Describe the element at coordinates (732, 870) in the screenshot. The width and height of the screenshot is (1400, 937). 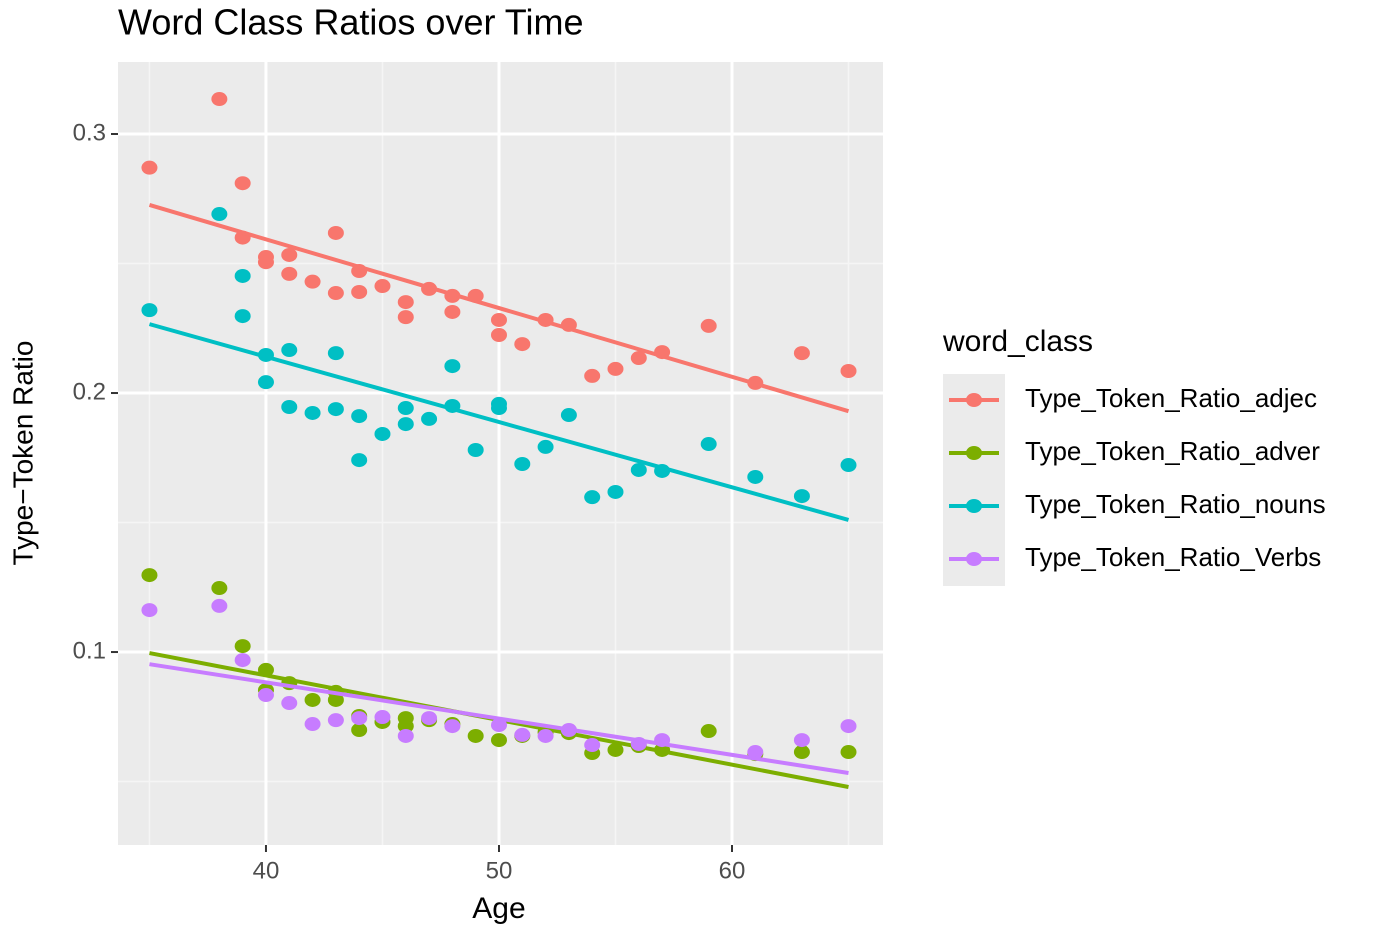
I see `x-tick-label: 60` at that location.